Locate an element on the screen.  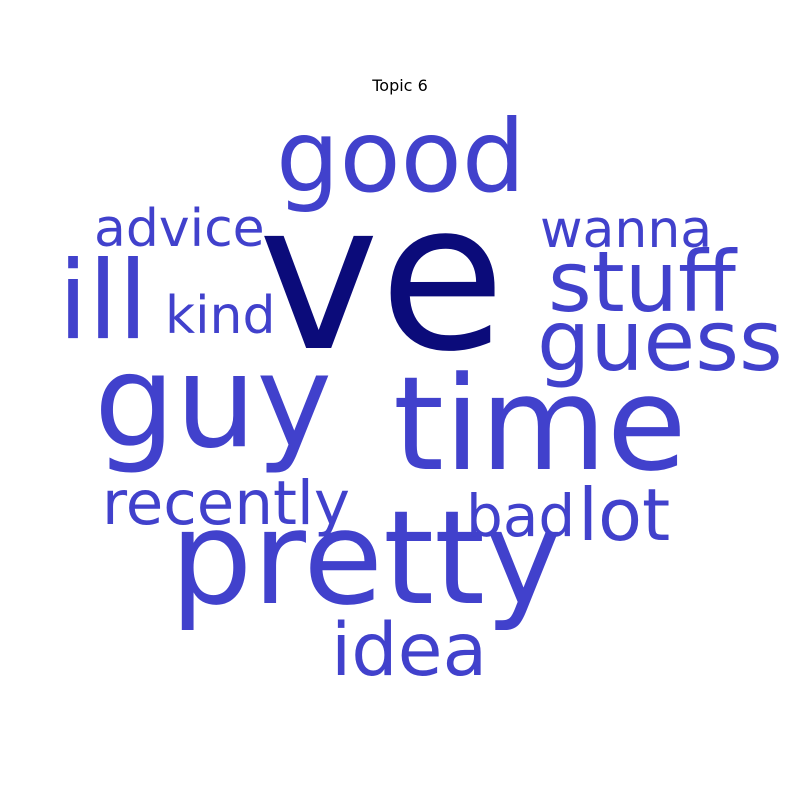
word-ve: ve is located at coordinates (381, 278).